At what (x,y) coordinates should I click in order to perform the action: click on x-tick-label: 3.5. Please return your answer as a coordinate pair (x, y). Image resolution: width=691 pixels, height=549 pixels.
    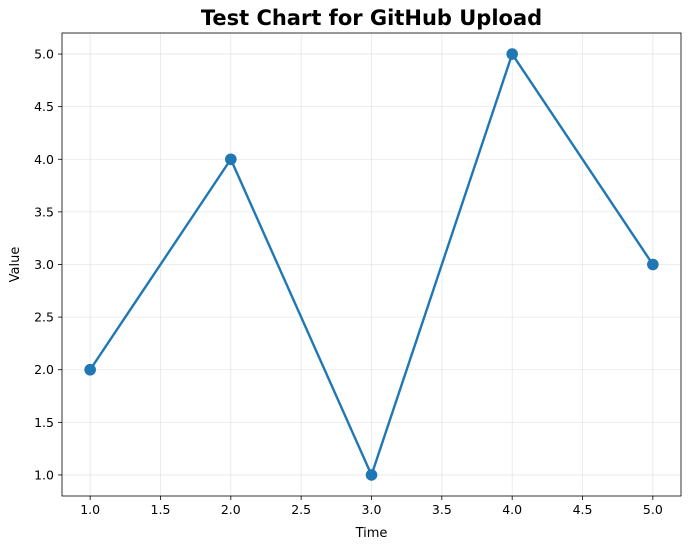
    Looking at the image, I should click on (442, 509).